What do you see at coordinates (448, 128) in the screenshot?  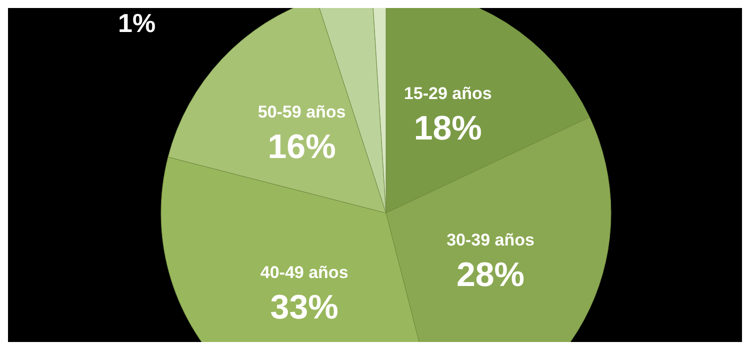 I see `data-label: 18%` at bounding box center [448, 128].